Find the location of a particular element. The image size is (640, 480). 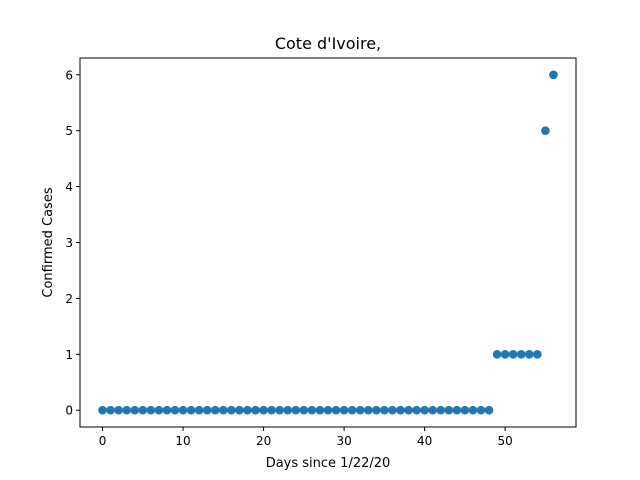

y-axis-ticks: 0 1 2 3 4 5 6 is located at coordinates (72, 243).